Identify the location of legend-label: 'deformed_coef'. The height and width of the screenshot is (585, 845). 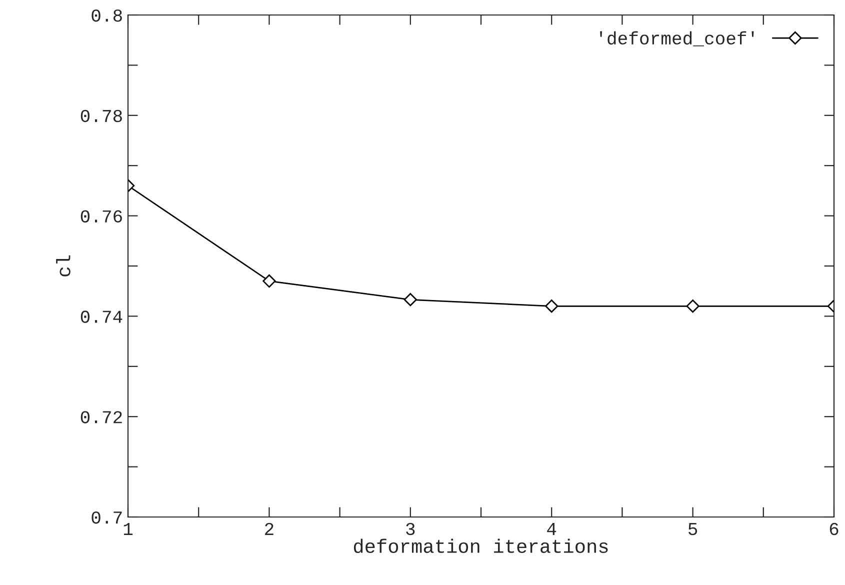
(677, 38).